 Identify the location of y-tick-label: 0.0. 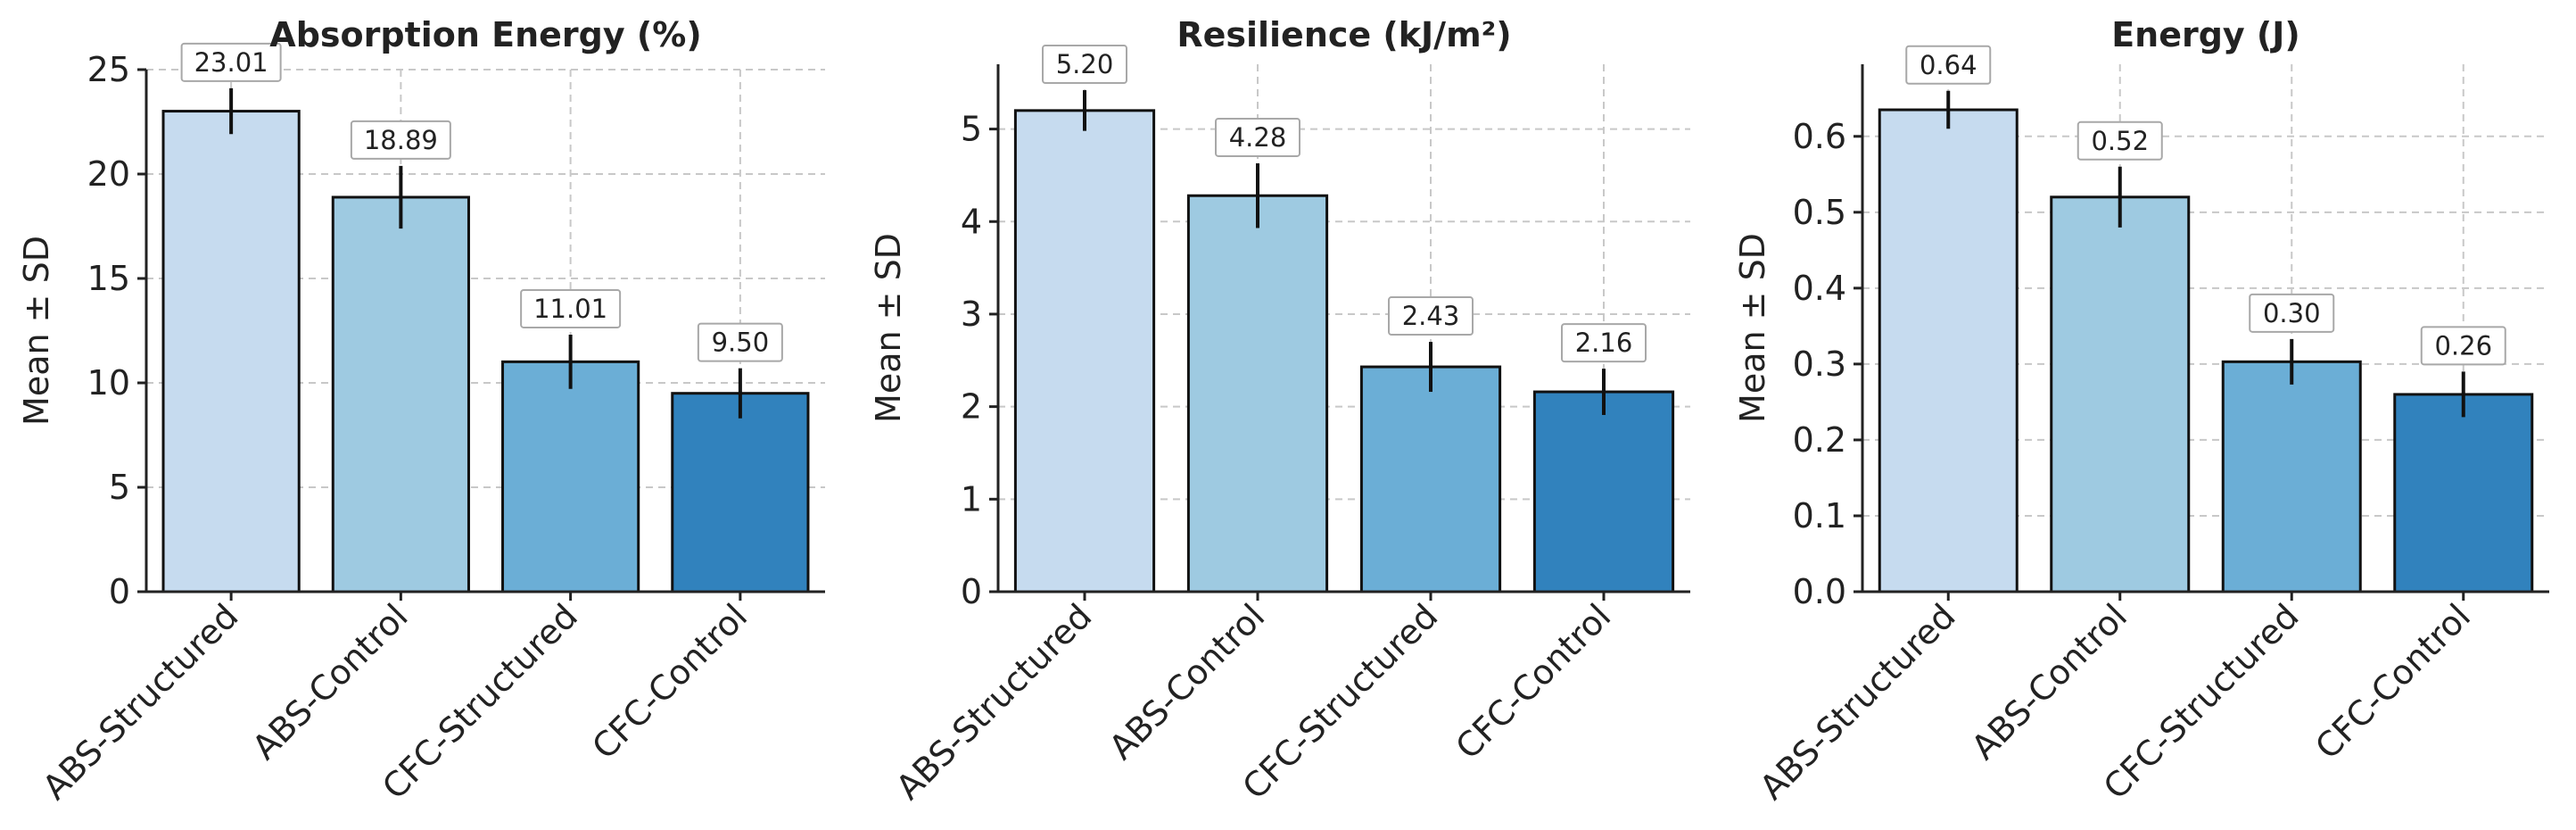
(1820, 591).